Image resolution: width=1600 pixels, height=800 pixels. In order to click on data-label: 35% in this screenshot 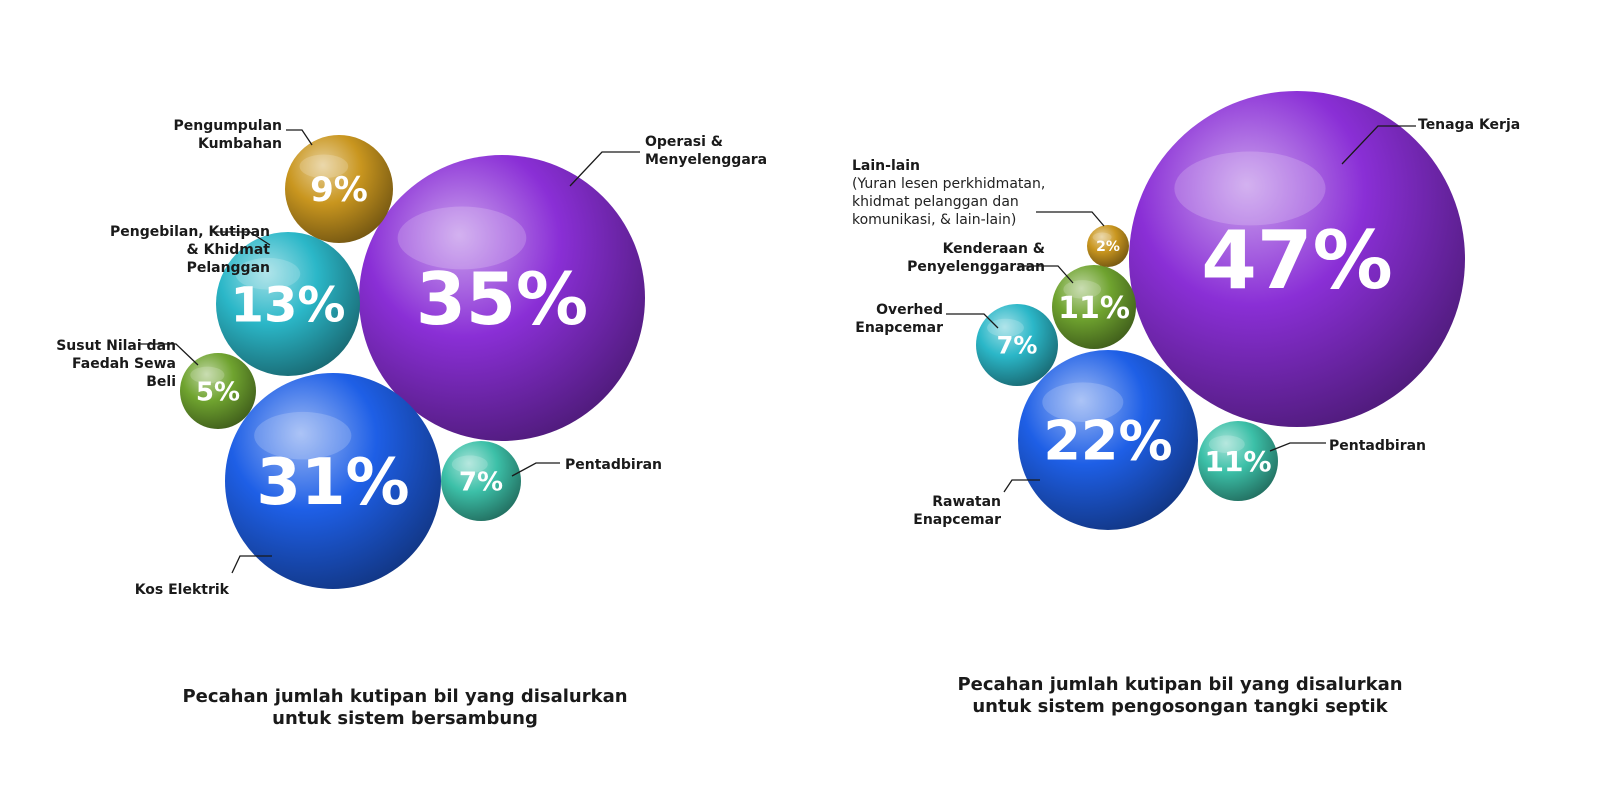, I will do `click(502, 299)`.